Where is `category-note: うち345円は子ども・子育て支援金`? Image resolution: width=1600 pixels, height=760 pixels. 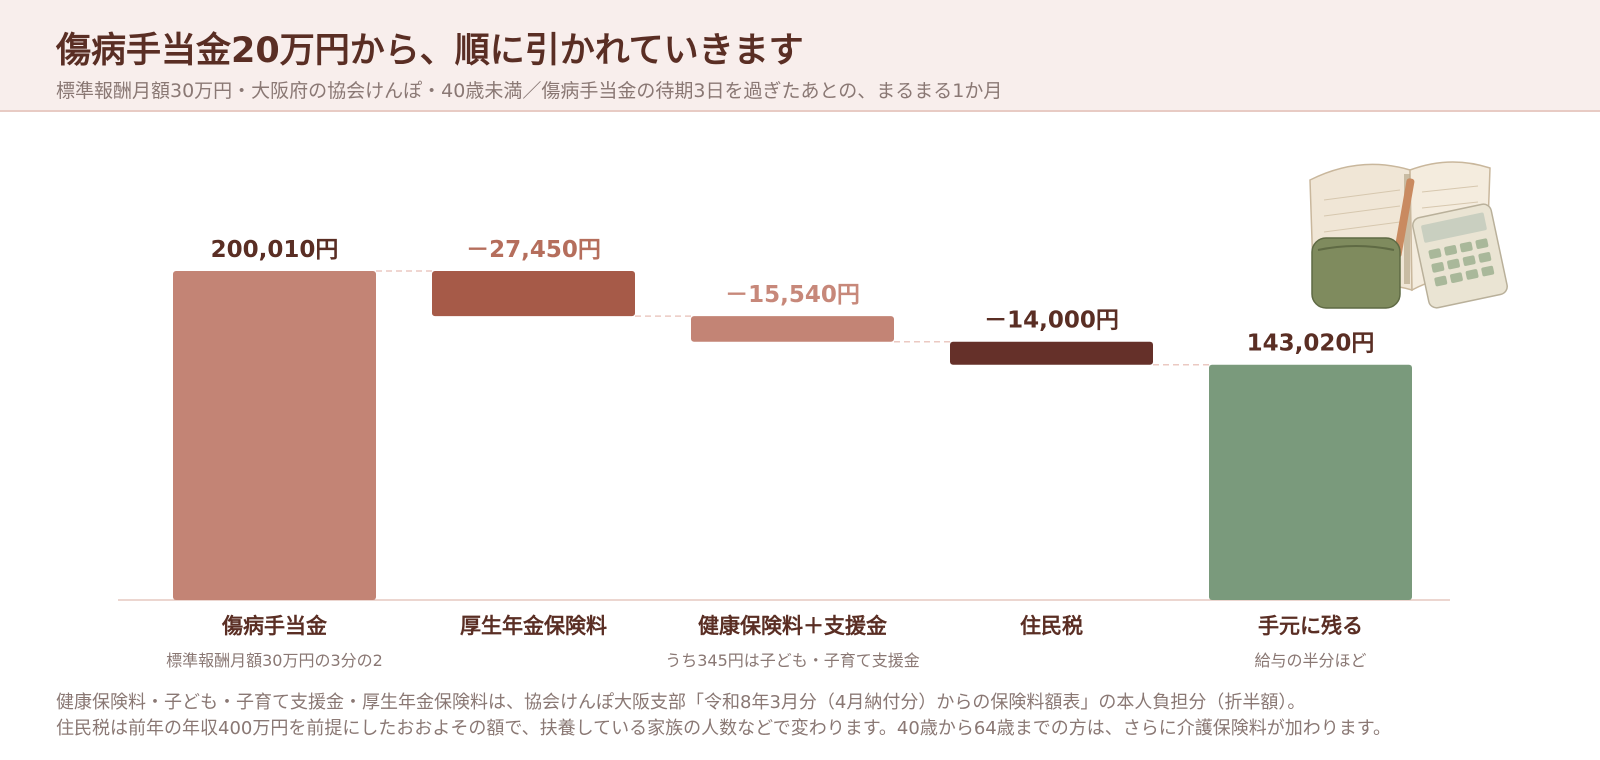 category-note: うち345円は子ども・子育て支援金 is located at coordinates (792, 660).